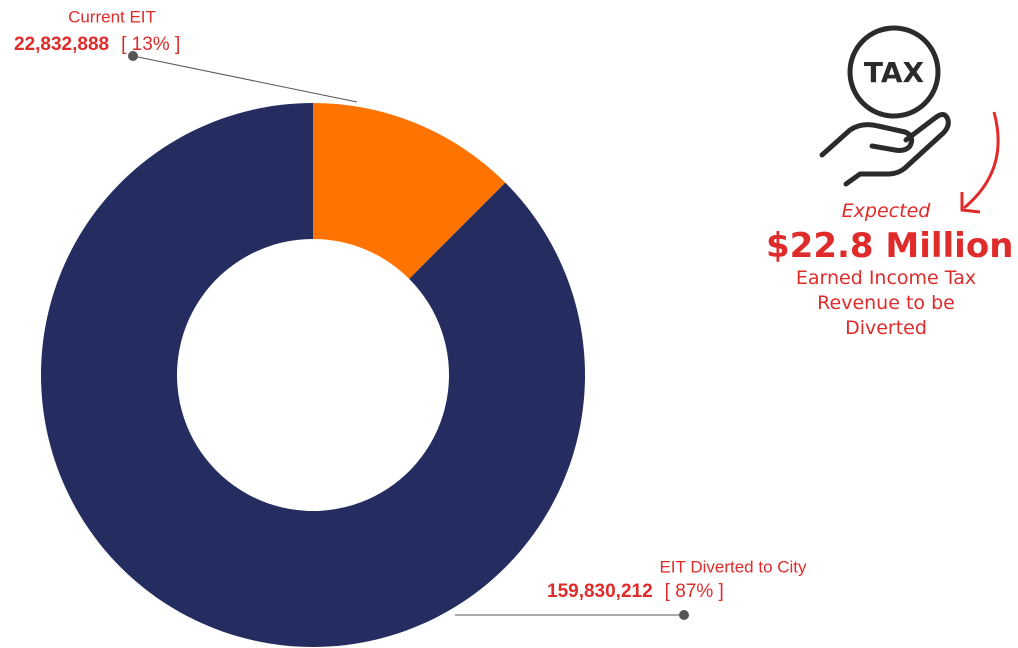 The width and height of the screenshot is (1018, 648). I want to click on headline: $22.8 Million, so click(890, 246).